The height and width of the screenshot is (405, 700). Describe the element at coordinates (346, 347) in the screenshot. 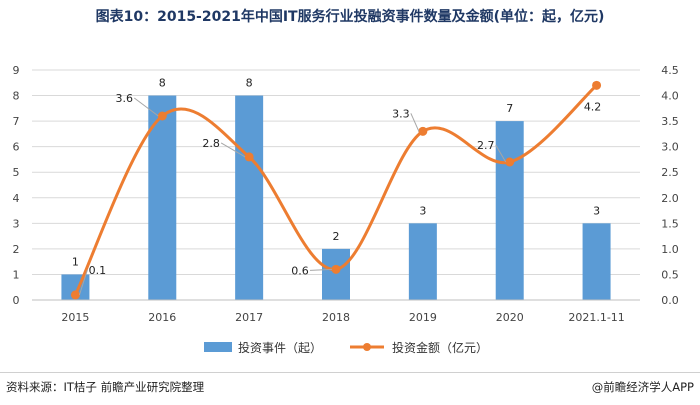

I see `legend: 投资事件（起） 投资金额（亿元）` at that location.